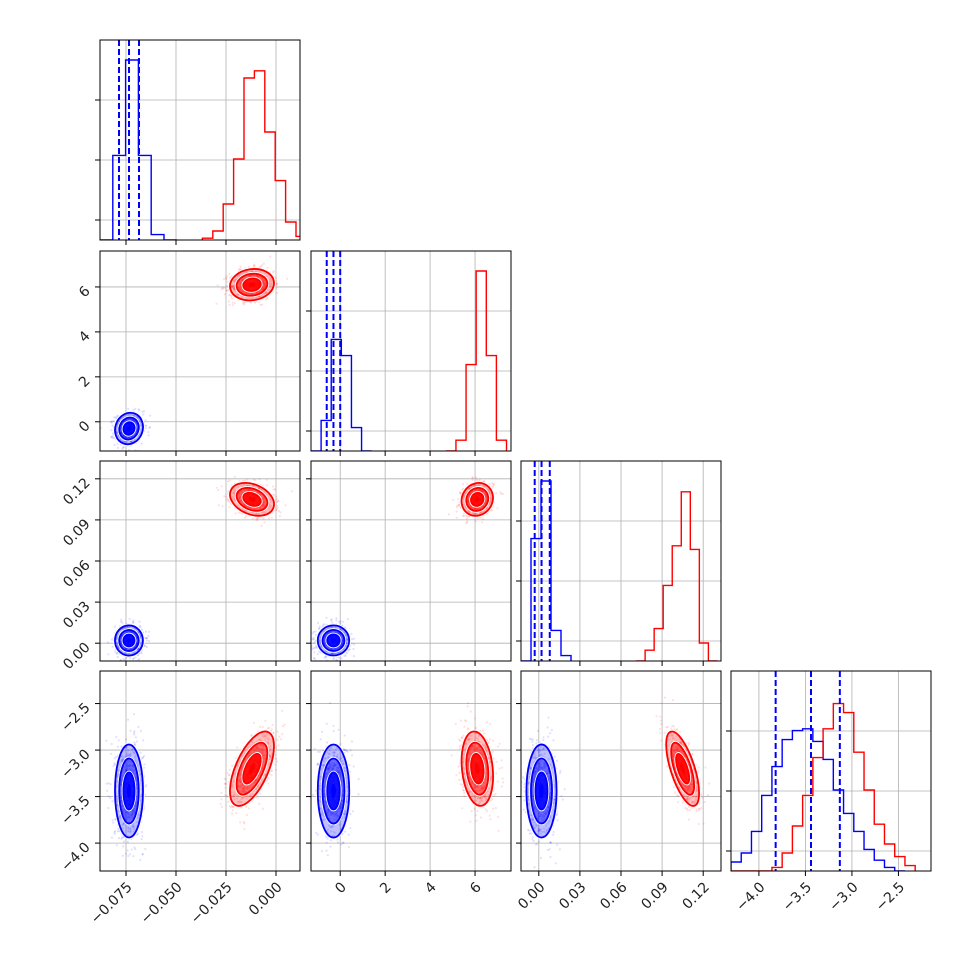 The image size is (970, 970). Describe the element at coordinates (212, 903) in the screenshot. I see `x-tick-label: −0.025` at that location.